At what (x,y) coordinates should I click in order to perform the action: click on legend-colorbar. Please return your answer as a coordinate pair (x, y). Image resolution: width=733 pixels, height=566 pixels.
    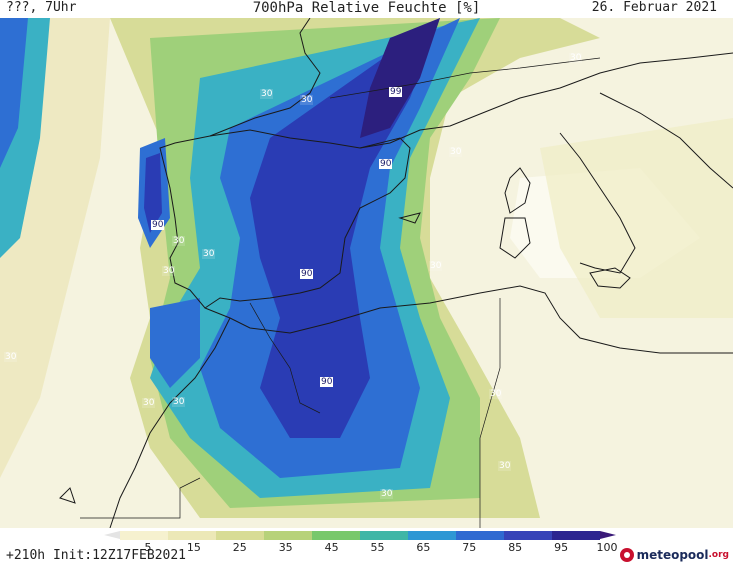
    Looking at the image, I should click on (360, 535).